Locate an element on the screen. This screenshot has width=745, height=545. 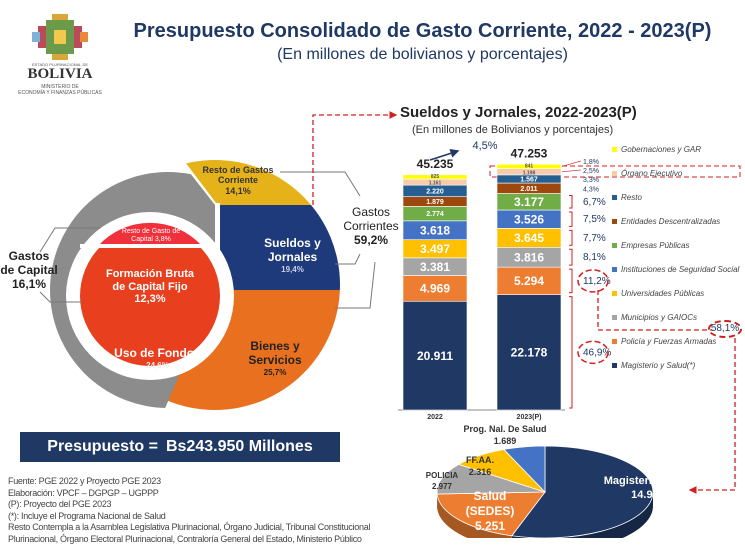
legend-item: Instituciones de Seguridad Social is located at coordinates (676, 269).